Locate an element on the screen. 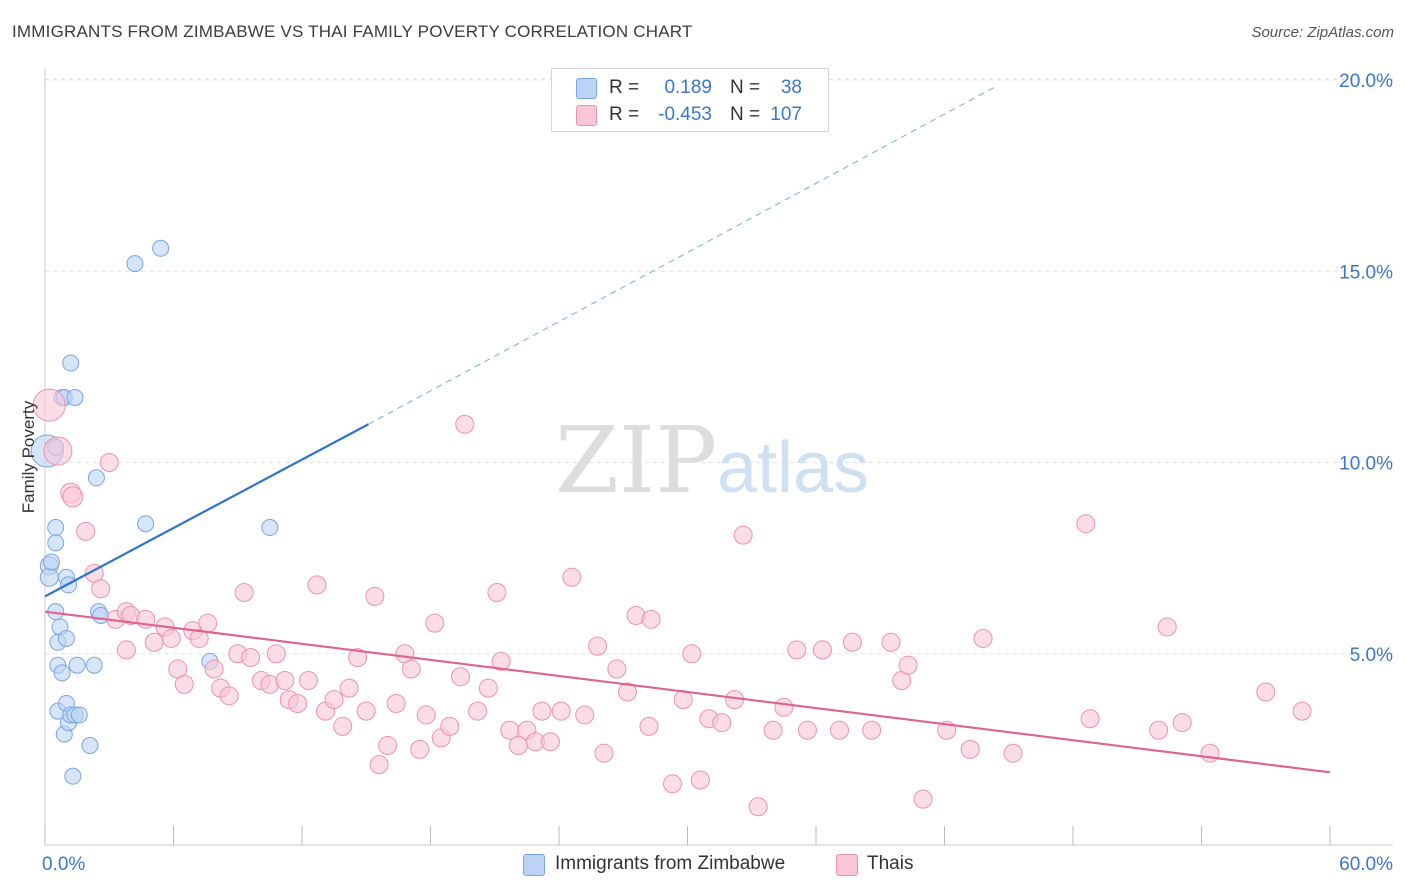  legend-row-zimbabwe: R = 0.189 N = 38 is located at coordinates (690, 87).